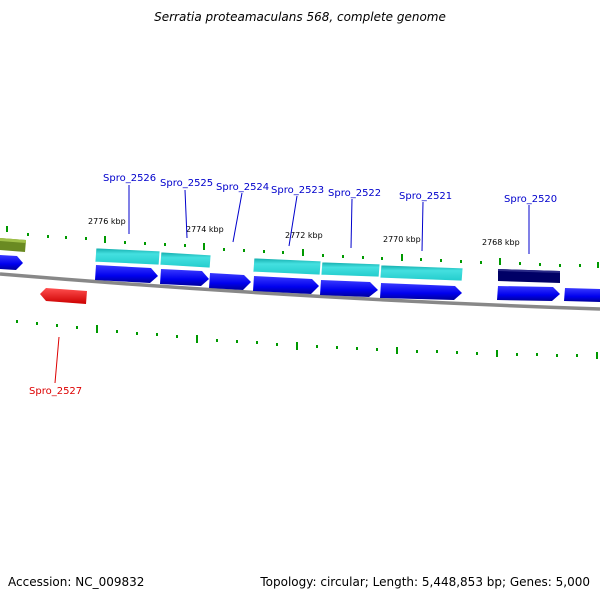  What do you see at coordinates (13, 245) in the screenshot?
I see `olive-feature` at bounding box center [13, 245].